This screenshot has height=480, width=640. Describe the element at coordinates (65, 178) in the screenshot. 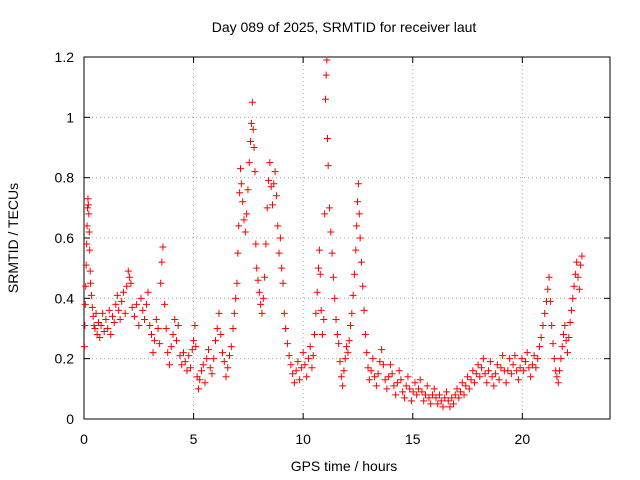

I see `y-tick-label: 0.8` at that location.